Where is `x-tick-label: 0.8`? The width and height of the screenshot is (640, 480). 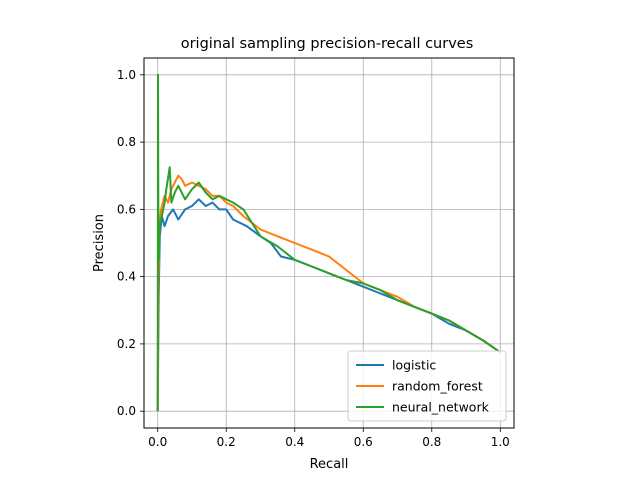
x-tick-label: 0.8 is located at coordinates (431, 442).